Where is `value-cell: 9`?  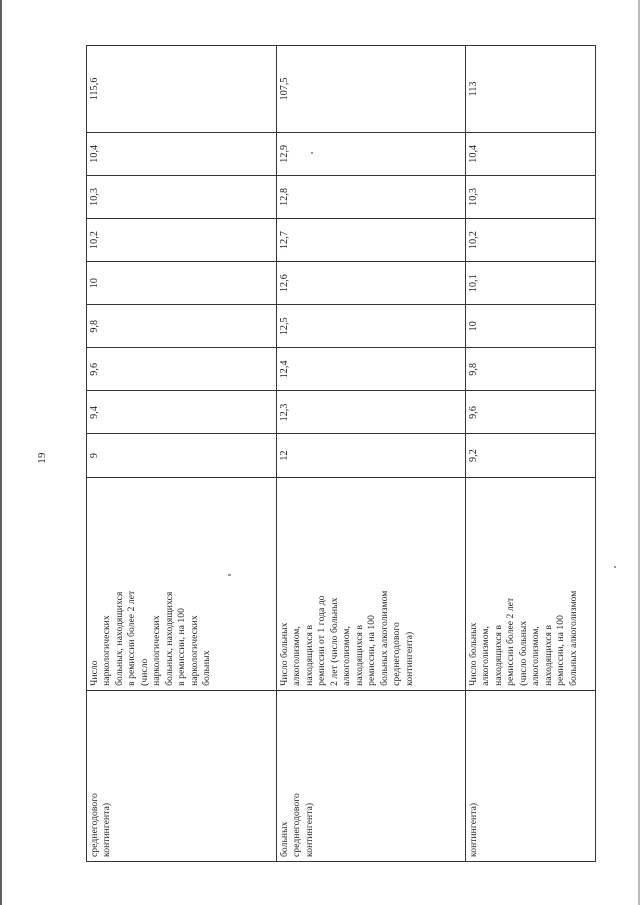 value-cell: 9 is located at coordinates (181, 456).